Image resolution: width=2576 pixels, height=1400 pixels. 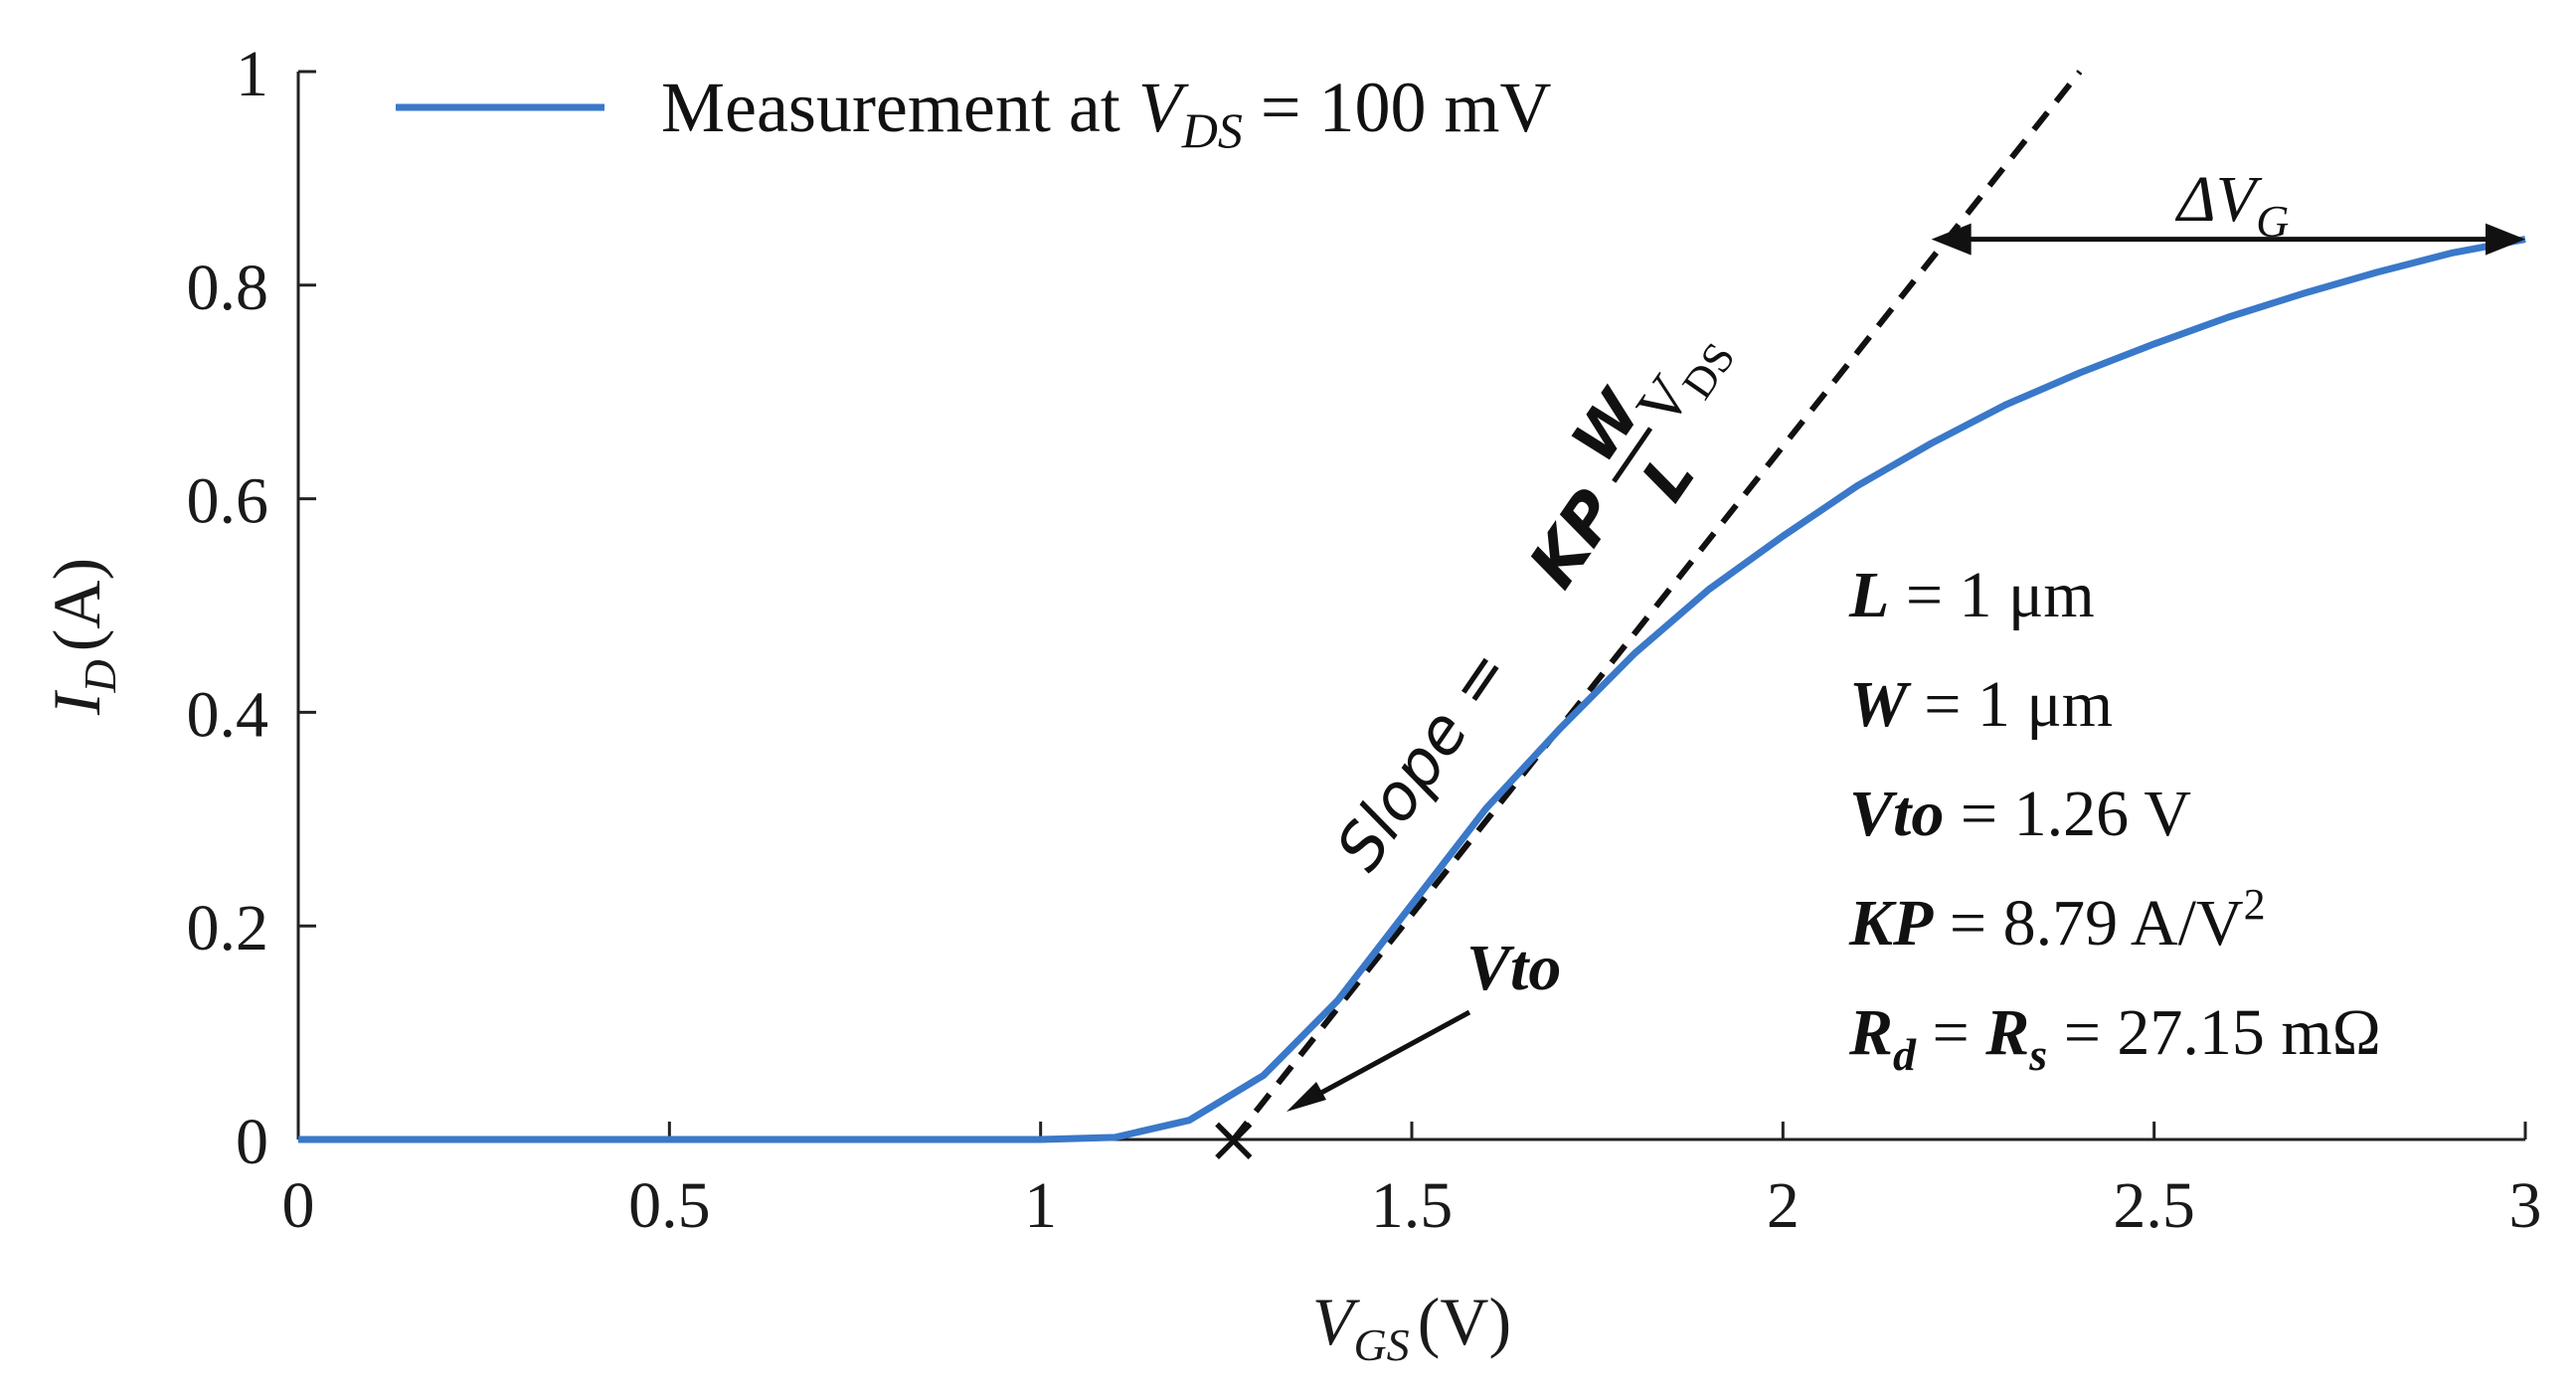 I want to click on x-axis-label-var: V, so click(x=1336, y=1321).